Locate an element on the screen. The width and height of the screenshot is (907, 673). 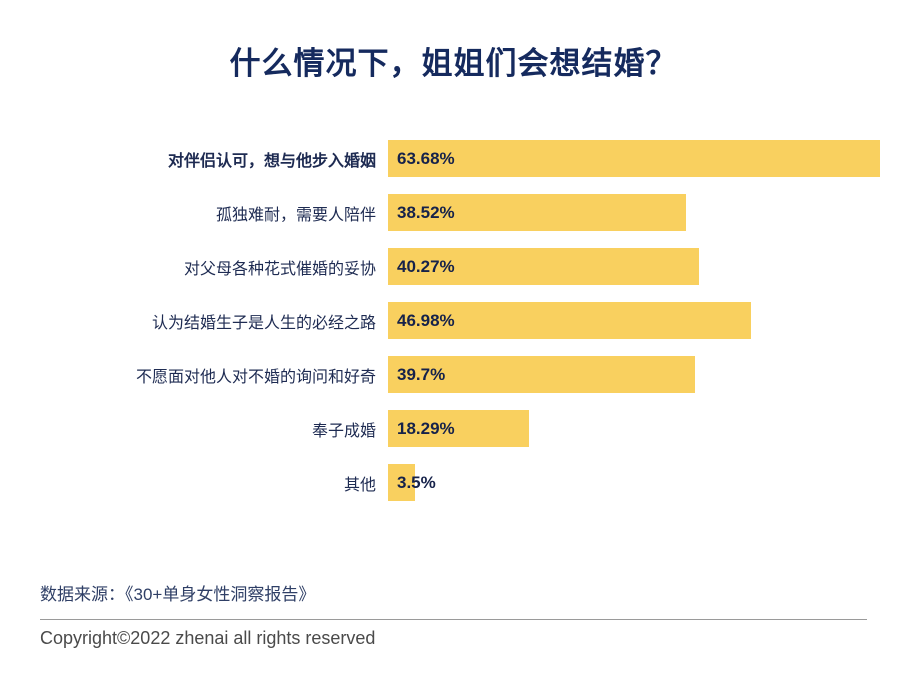
bar-track: 46.98% is located at coordinates (634, 320).